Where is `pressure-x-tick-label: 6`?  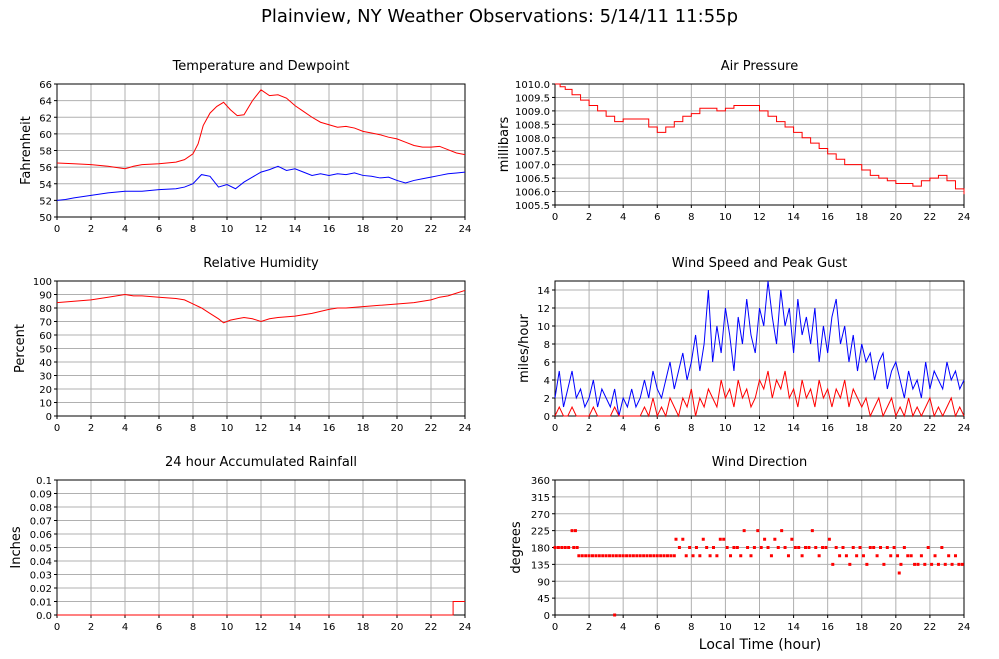
pressure-x-tick-label: 6 is located at coordinates (657, 217).